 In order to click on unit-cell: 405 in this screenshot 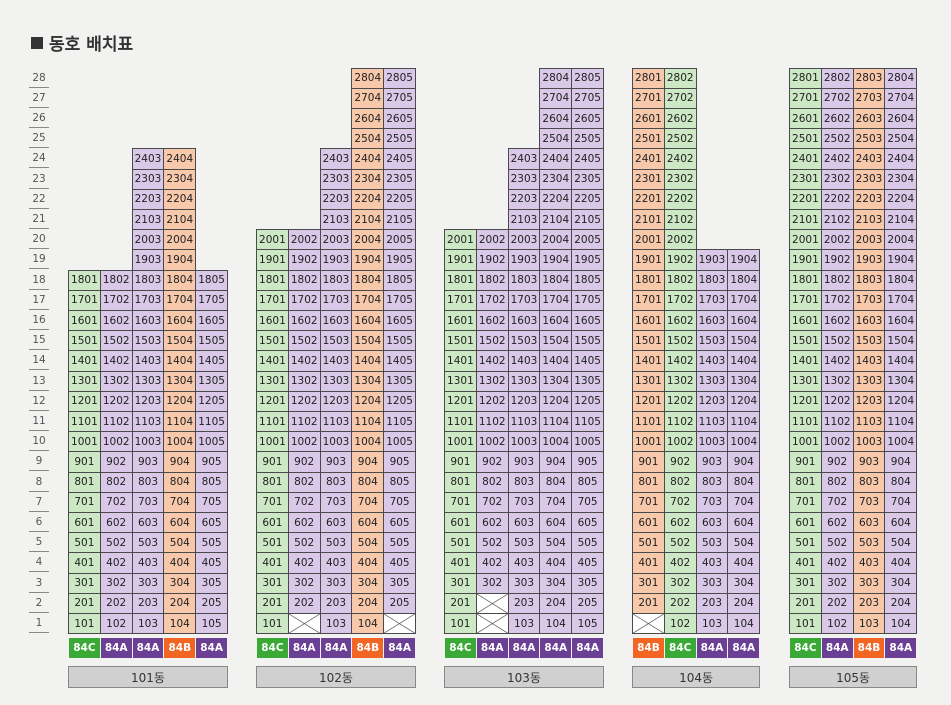, I will do `click(587, 563)`.